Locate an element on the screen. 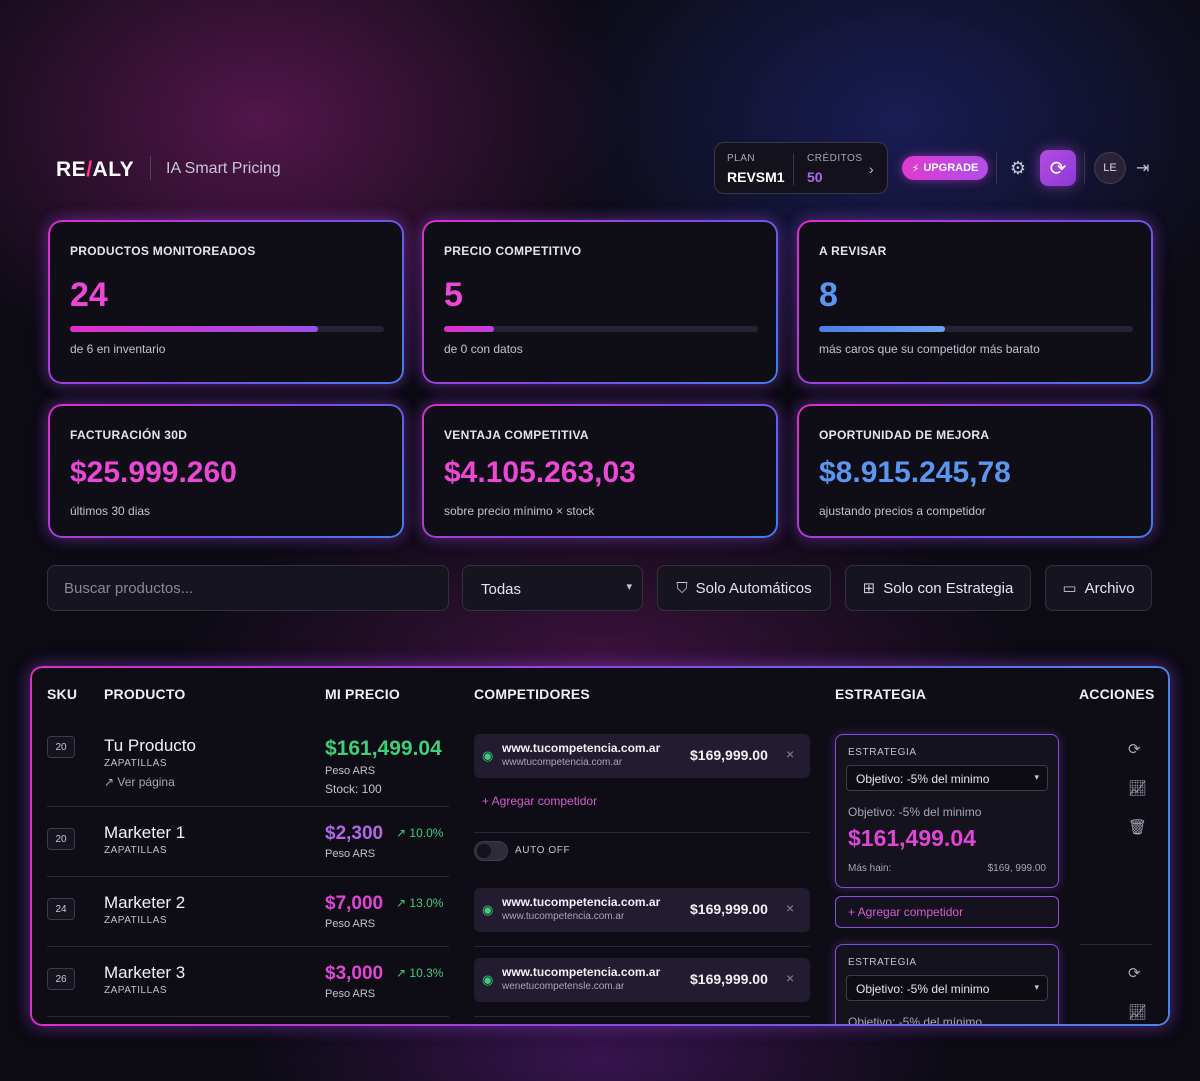  sync-button: ⟳ is located at coordinates (1058, 168).